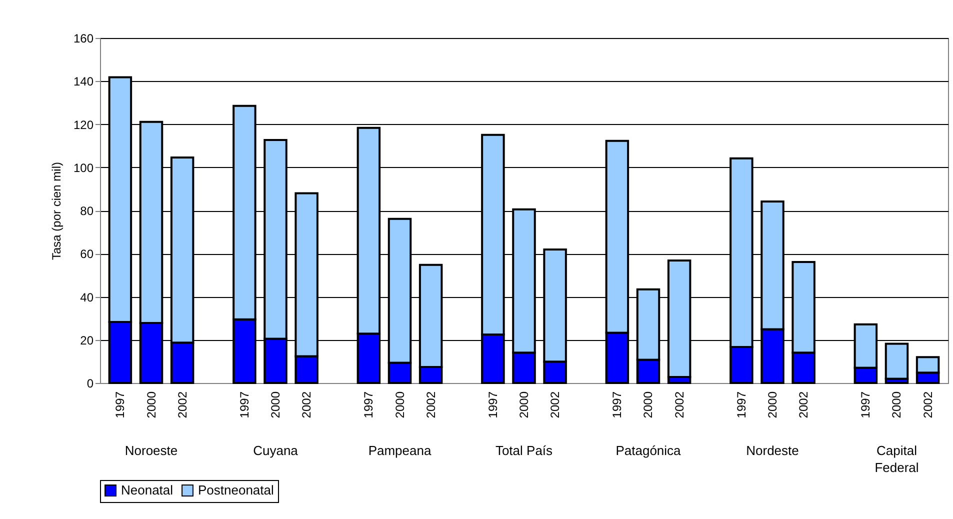 The height and width of the screenshot is (519, 953). What do you see at coordinates (83, 125) in the screenshot?
I see `y-tick-label: 120` at bounding box center [83, 125].